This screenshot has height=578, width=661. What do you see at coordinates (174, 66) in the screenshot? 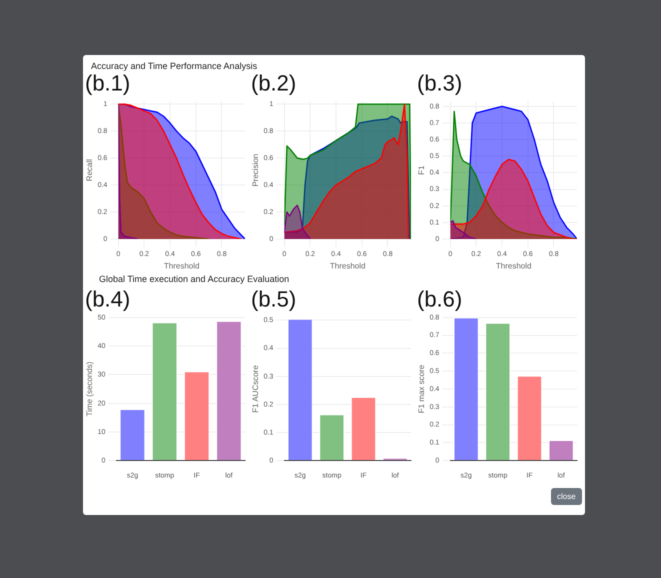
I see `text: Accuracy and Time Performance Analysis` at bounding box center [174, 66].